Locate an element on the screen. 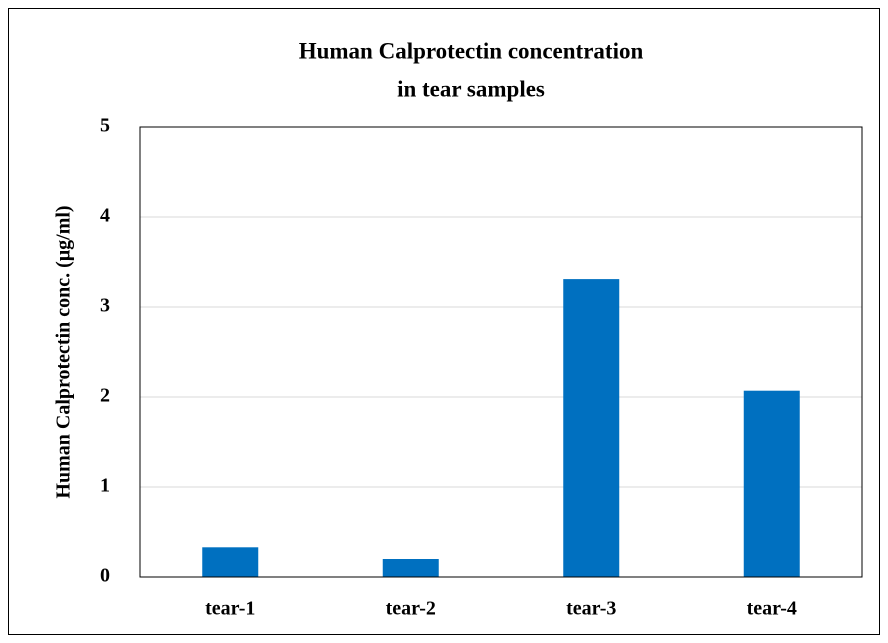  y-tick-label: 3 is located at coordinates (105, 306).